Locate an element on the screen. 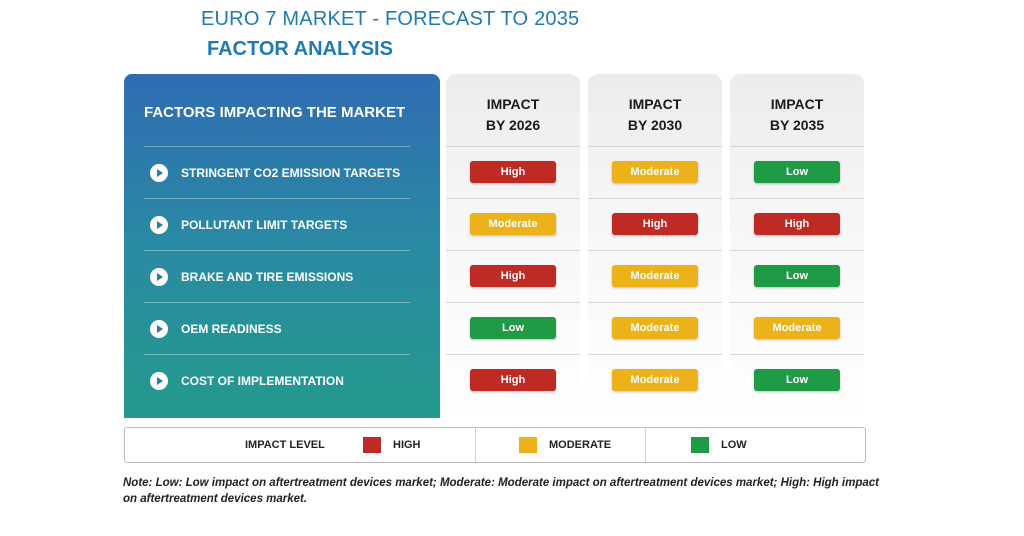  legend-swatch-high is located at coordinates (372, 445).